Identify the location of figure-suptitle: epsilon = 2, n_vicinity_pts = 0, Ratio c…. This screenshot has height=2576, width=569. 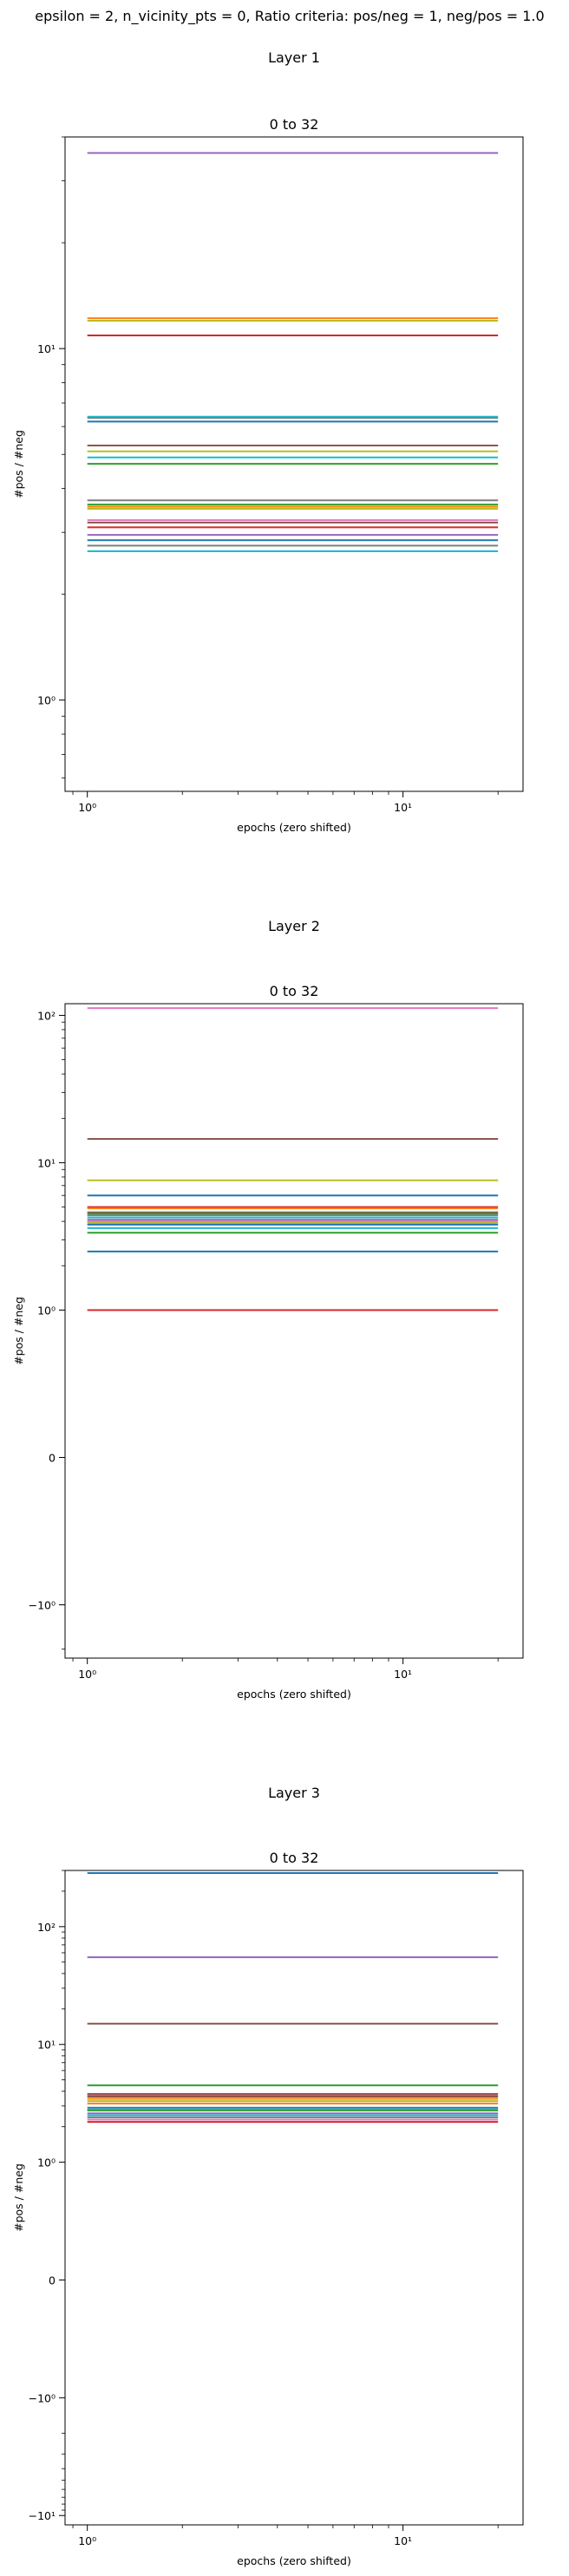
(289, 16).